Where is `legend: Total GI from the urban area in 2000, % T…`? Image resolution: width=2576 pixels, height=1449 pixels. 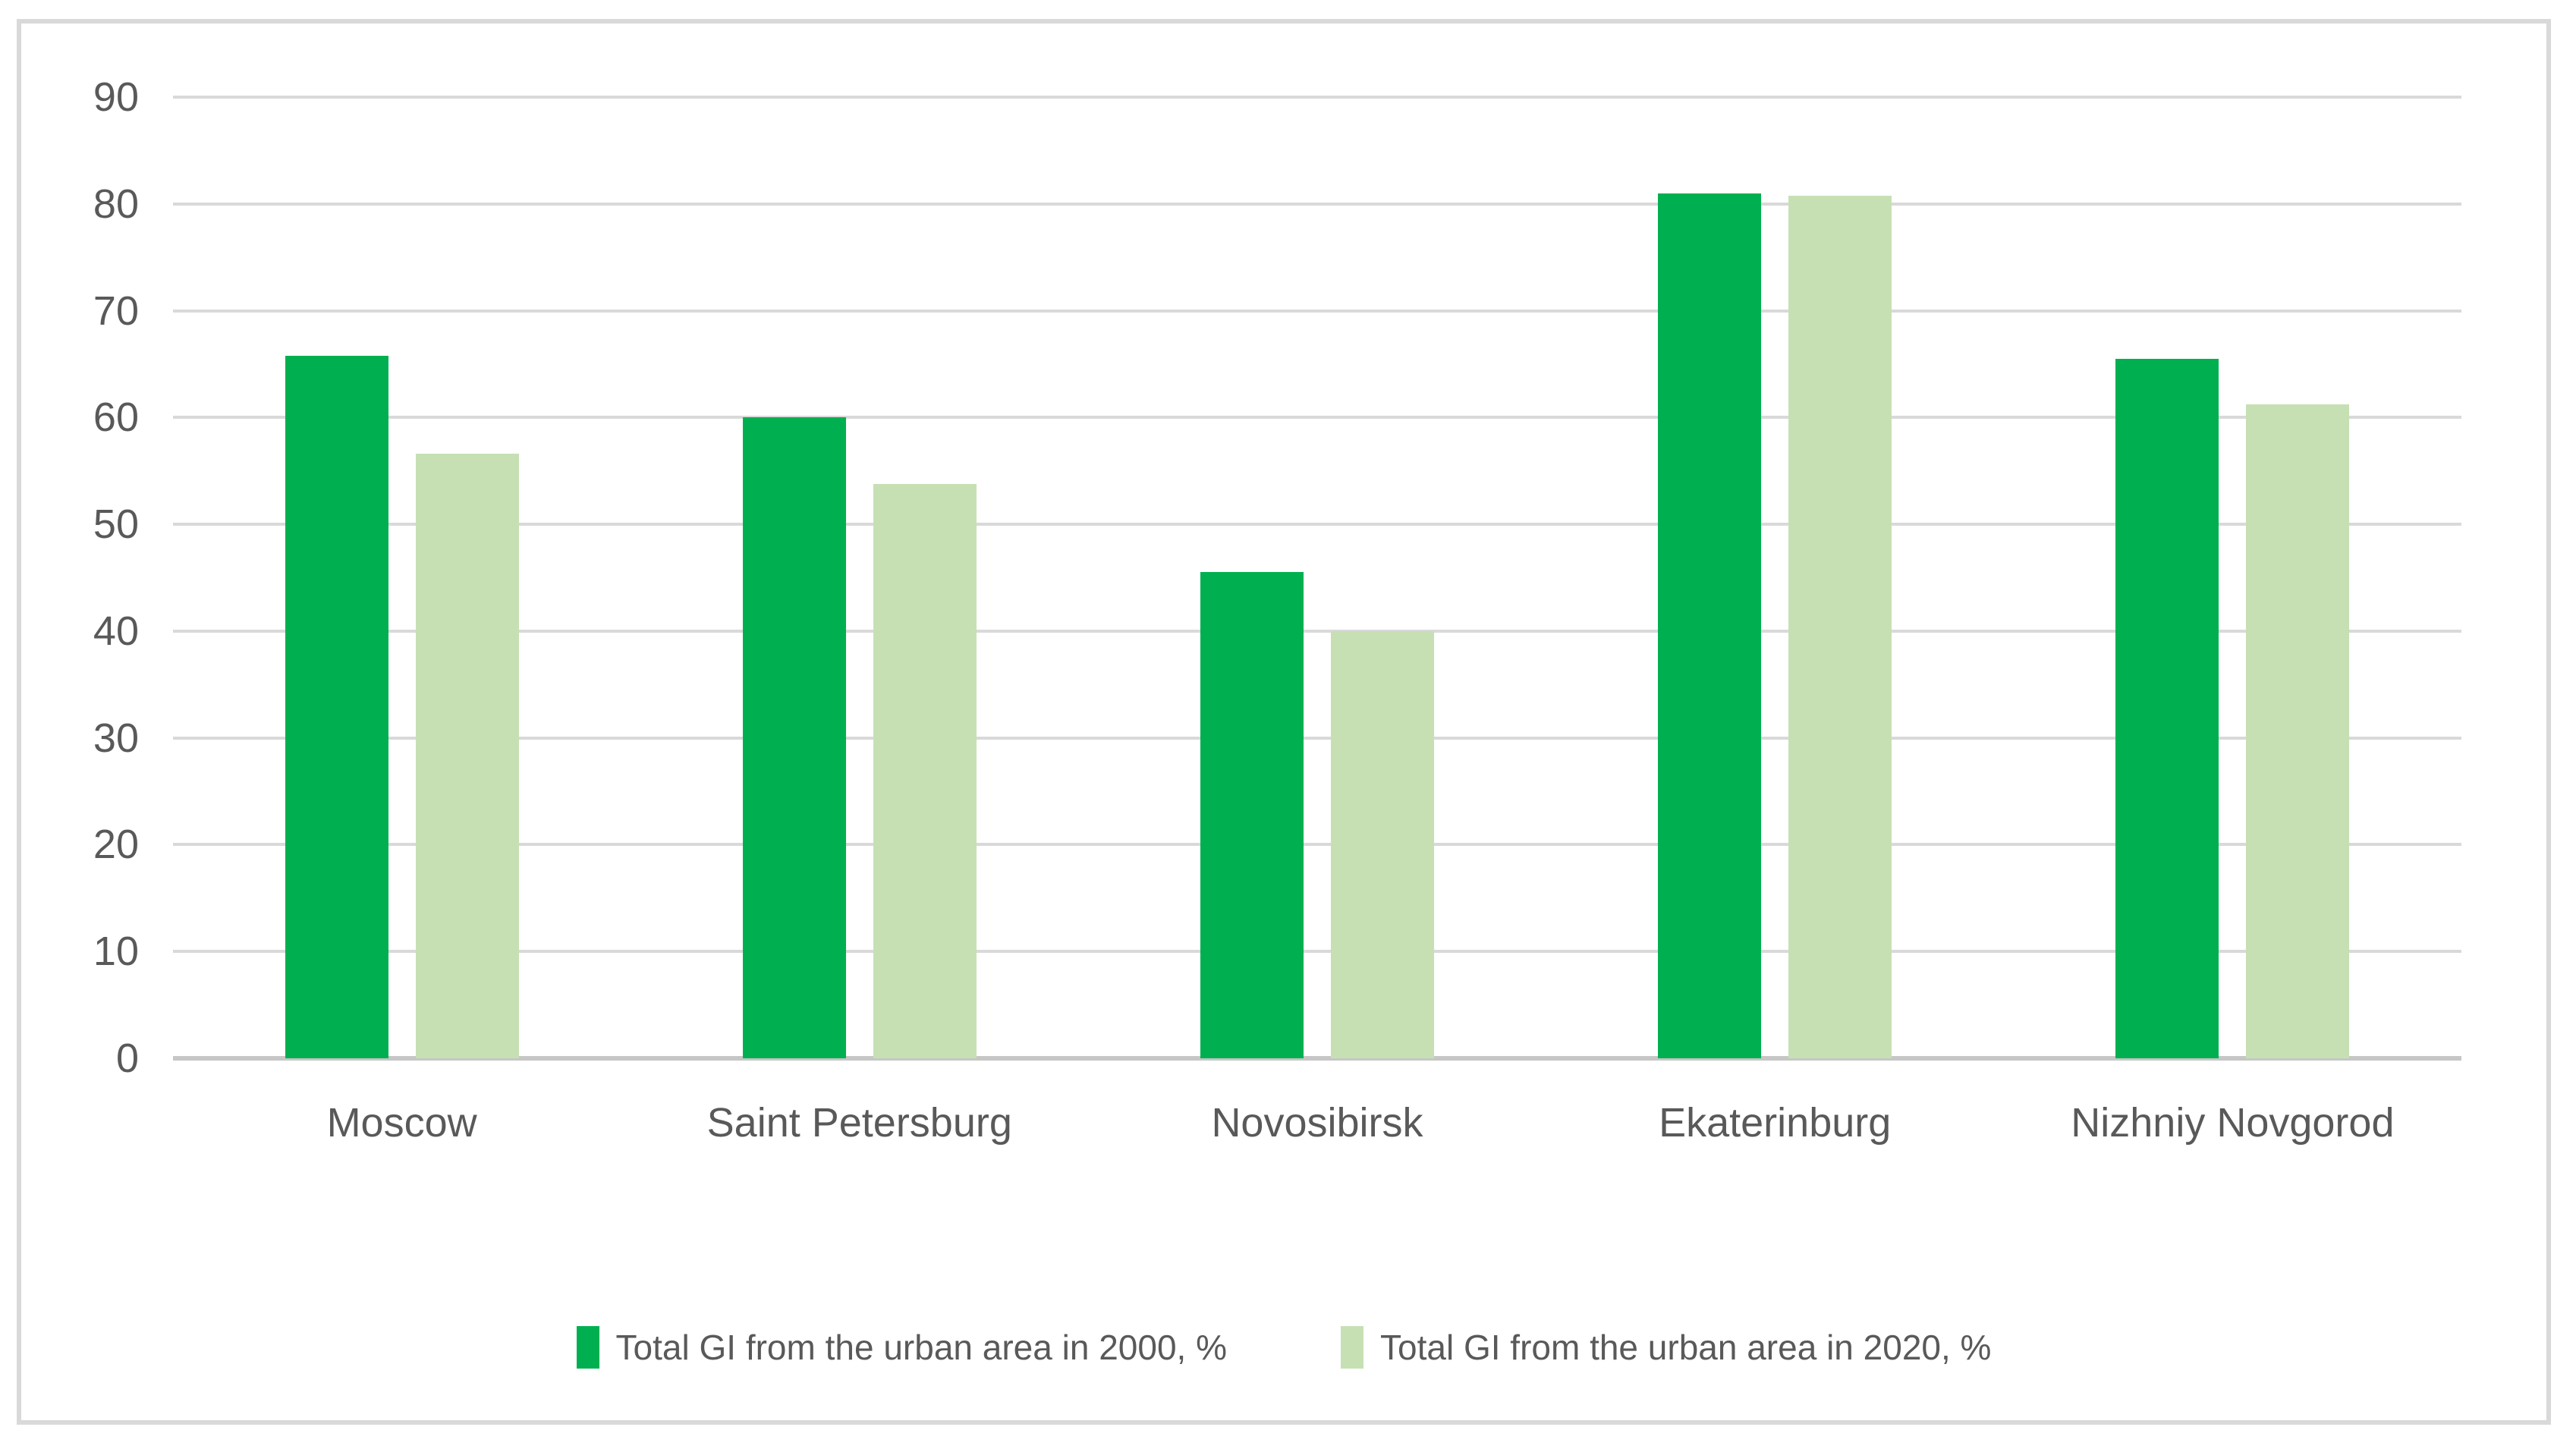
legend: Total GI from the urban area in 2000, % T… is located at coordinates (1284, 1347).